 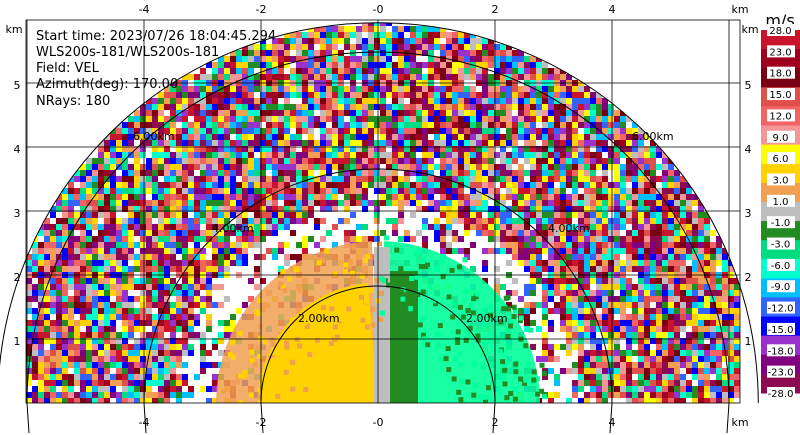 I want to click on ring-tail, so click(x=494, y=418).